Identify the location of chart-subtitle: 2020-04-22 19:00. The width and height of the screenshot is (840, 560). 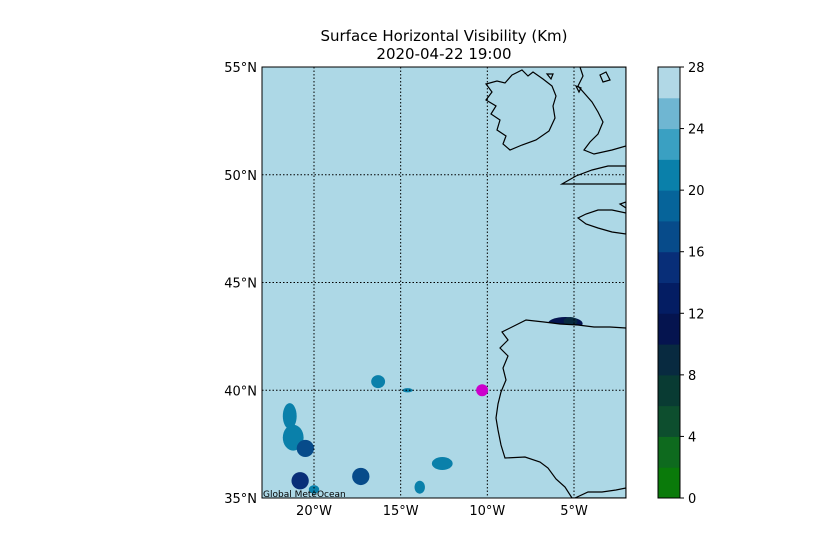
(443, 54).